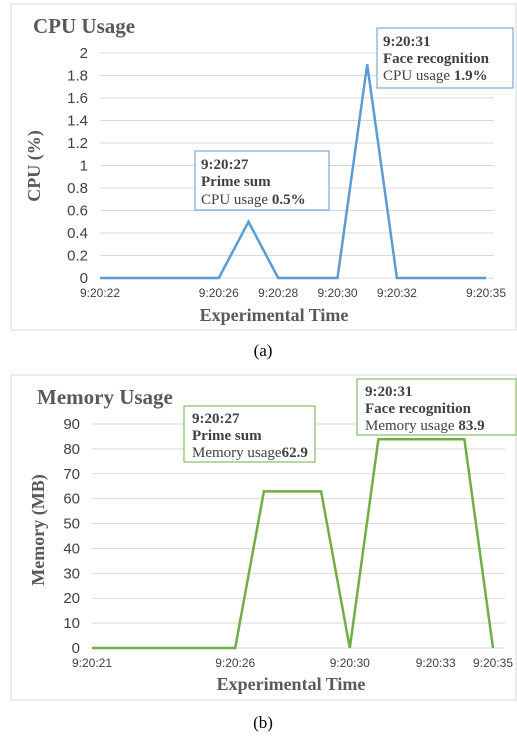  What do you see at coordinates (237, 453) in the screenshot?
I see `memory-annotation-prime-sum-label: Memory usage` at bounding box center [237, 453].